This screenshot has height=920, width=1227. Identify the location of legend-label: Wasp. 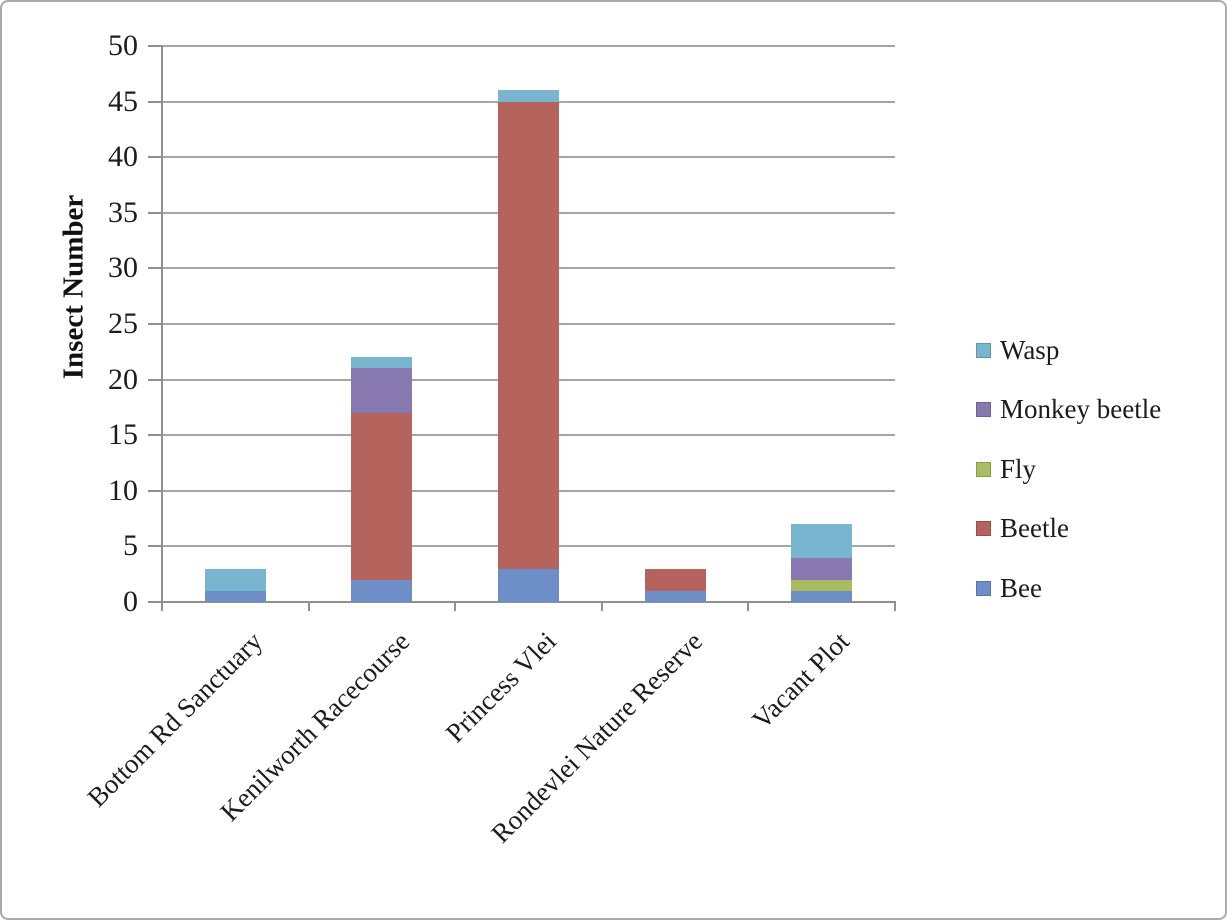
(1030, 349).